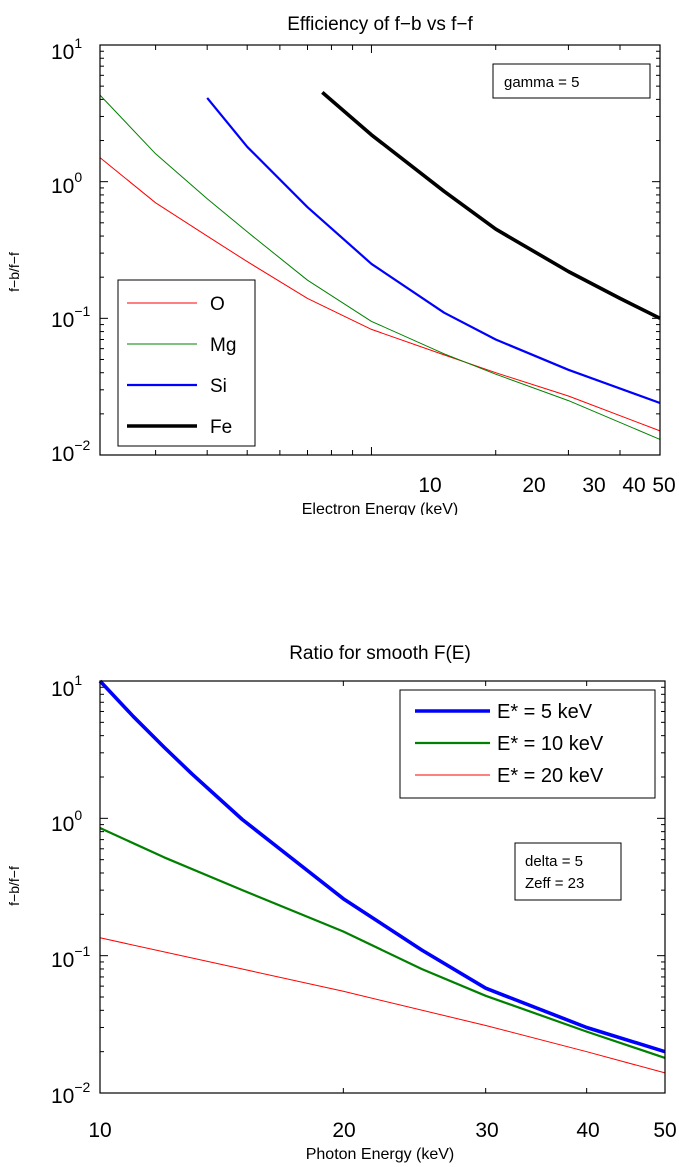  I want to click on annotation-box: gamma = 5, so click(571, 81).